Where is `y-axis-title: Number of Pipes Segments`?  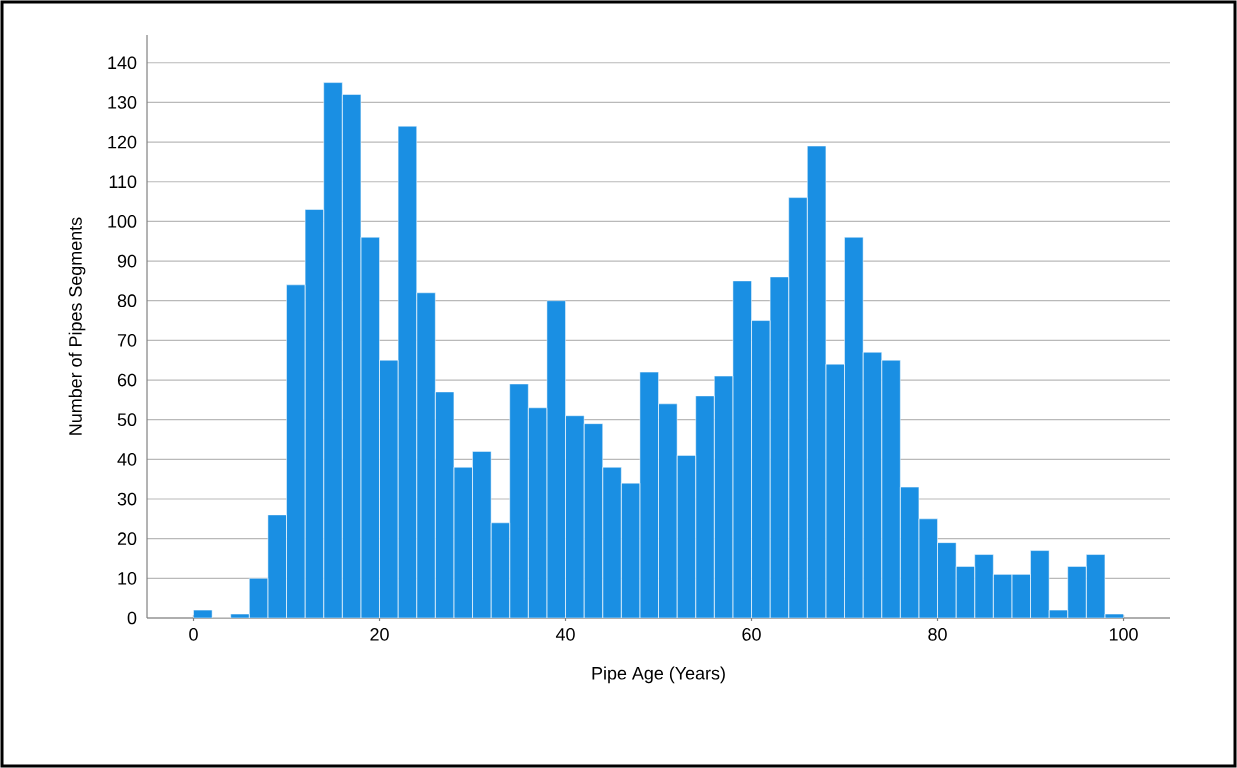 y-axis-title: Number of Pipes Segments is located at coordinates (77, 326).